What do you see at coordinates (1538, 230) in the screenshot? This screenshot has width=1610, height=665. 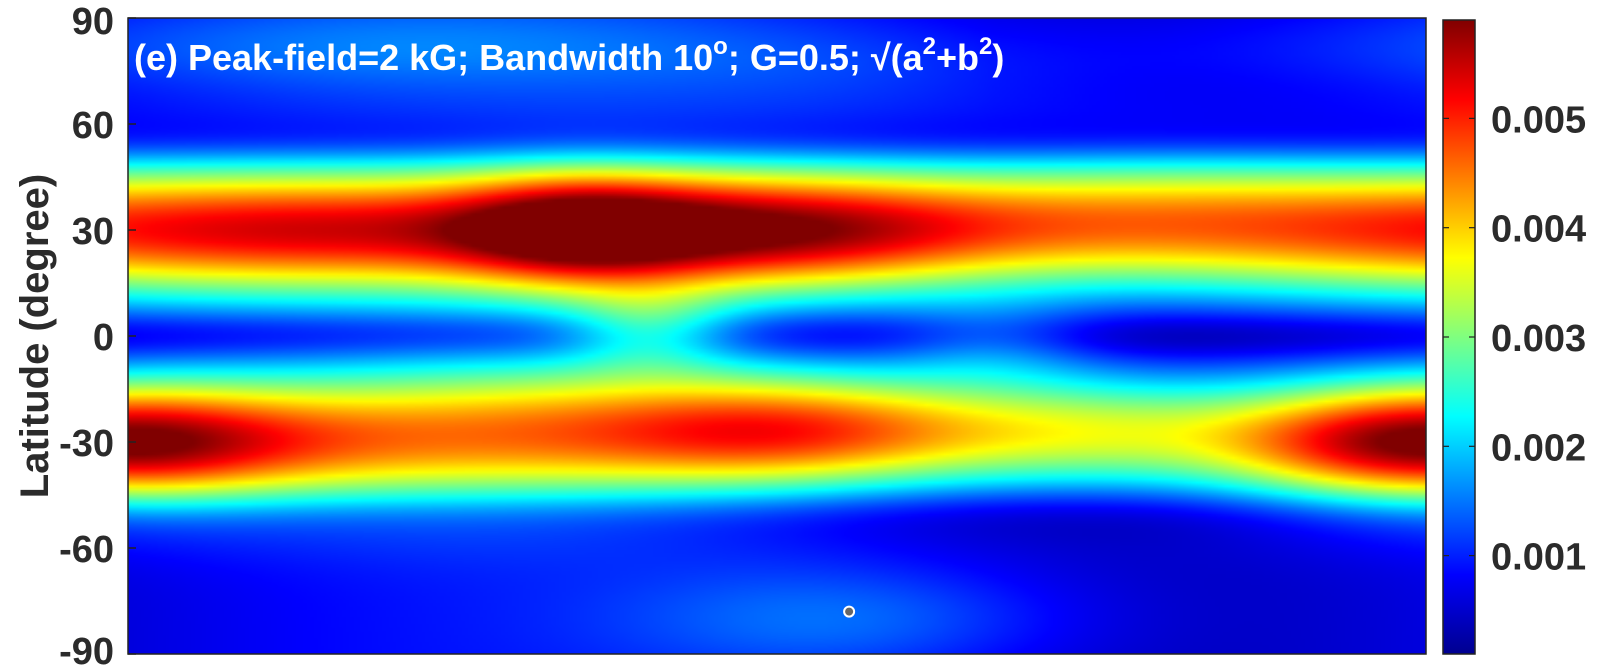 I see `colorbar-tick-label: 0.004` at bounding box center [1538, 230].